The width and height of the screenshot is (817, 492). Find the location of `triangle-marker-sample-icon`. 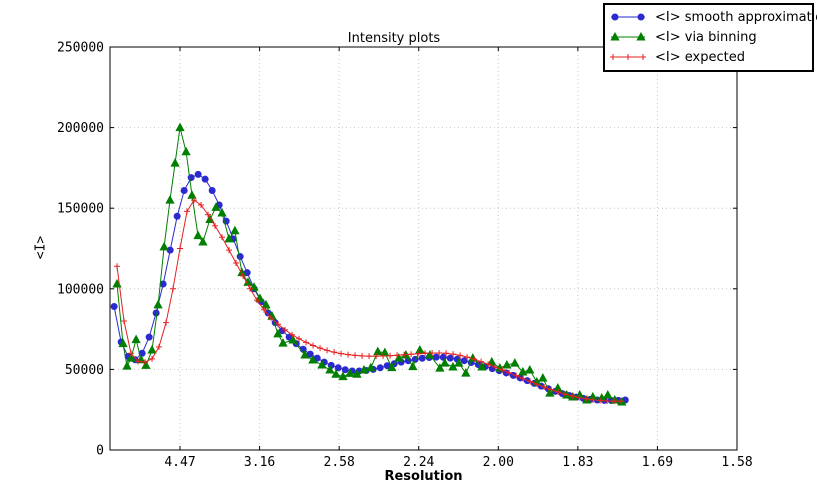

triangle-marker-sample-icon is located at coordinates (628, 36).